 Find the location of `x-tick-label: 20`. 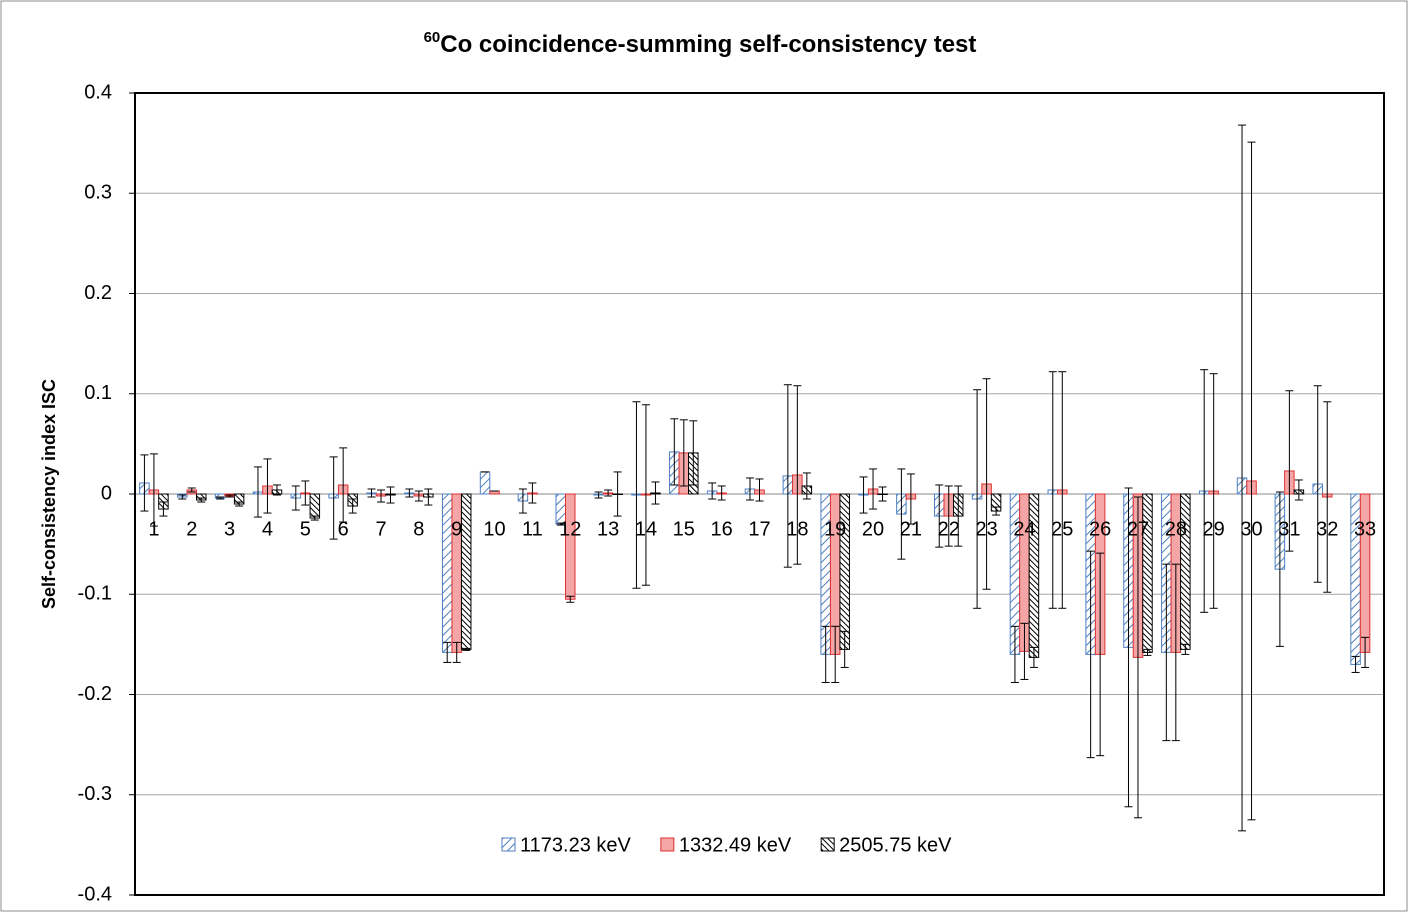

x-tick-label: 20 is located at coordinates (873, 529).